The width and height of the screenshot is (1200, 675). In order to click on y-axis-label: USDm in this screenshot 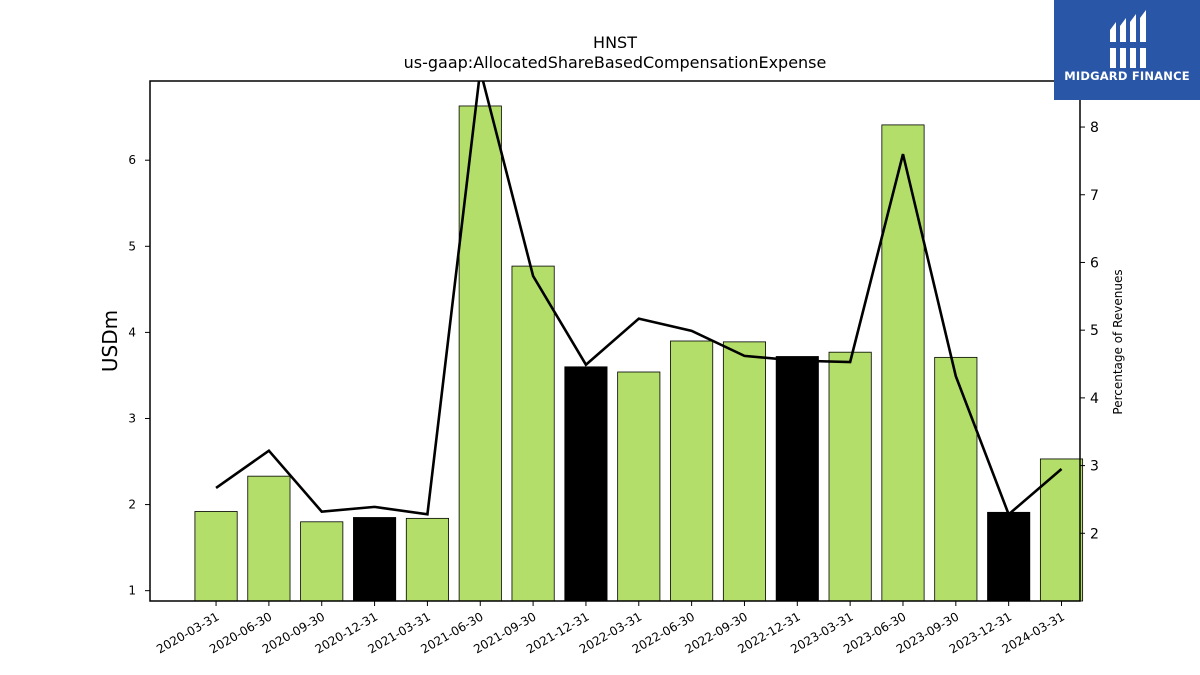, I will do `click(110, 341)`.